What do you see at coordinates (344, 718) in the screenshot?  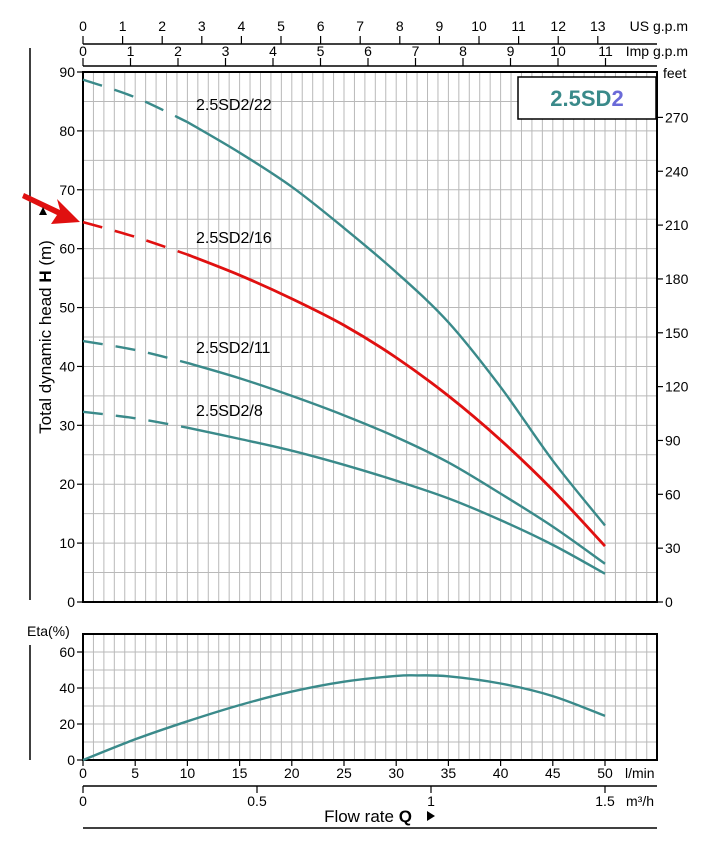 I see `eta-series-line` at bounding box center [344, 718].